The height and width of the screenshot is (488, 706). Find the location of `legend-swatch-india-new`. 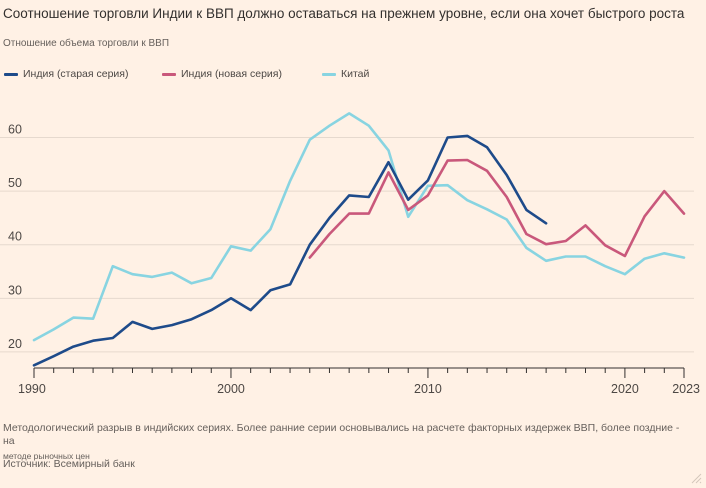

legend-swatch-india-new is located at coordinates (169, 74).